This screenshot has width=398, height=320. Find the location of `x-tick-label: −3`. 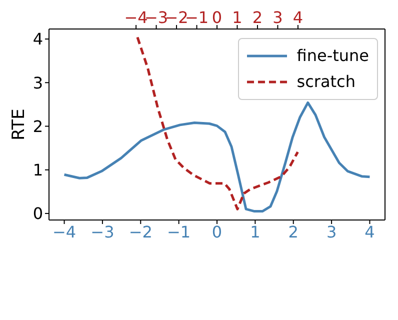

x-tick-label: −3 is located at coordinates (102, 232).